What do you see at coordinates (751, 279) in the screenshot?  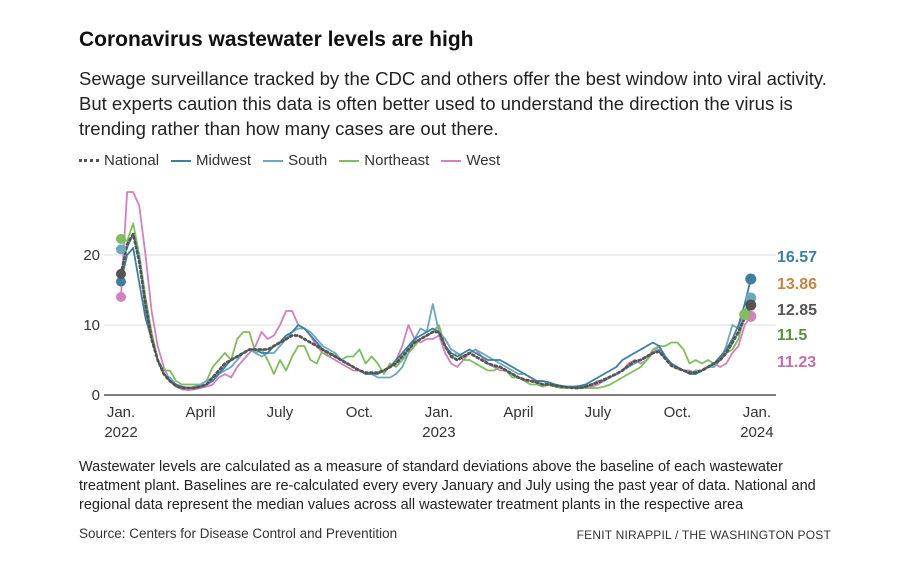 I see `end-marker-midwest` at bounding box center [751, 279].